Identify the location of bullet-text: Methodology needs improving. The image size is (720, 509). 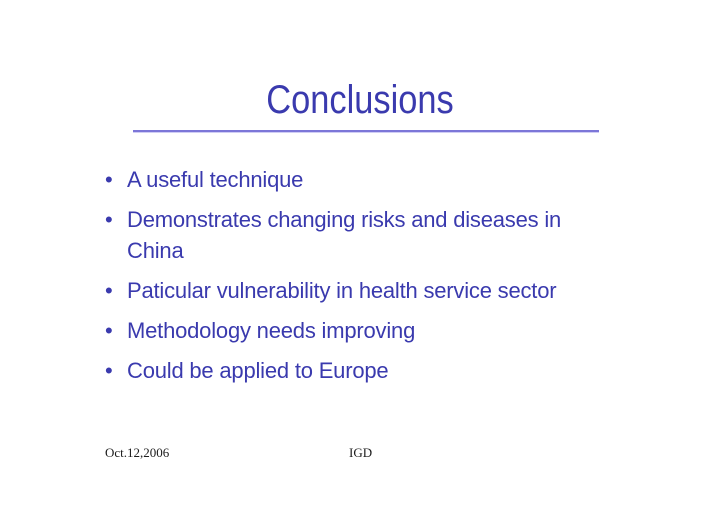
(271, 330).